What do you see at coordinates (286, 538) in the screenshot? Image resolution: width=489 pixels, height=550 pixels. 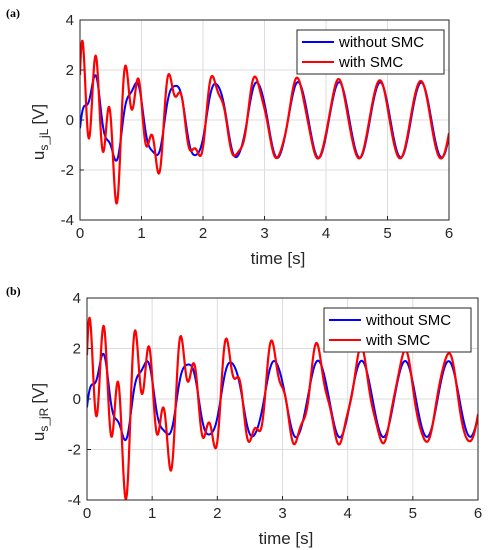 I see `x-axis-label-b: time [s]` at bounding box center [286, 538].